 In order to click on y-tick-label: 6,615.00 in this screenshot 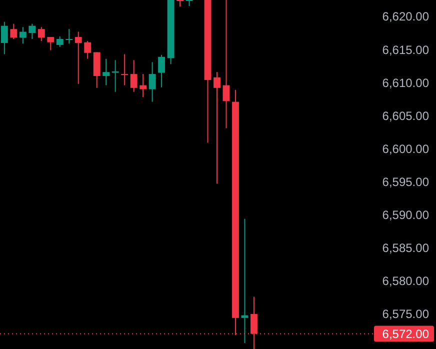, I will do `click(406, 49)`.